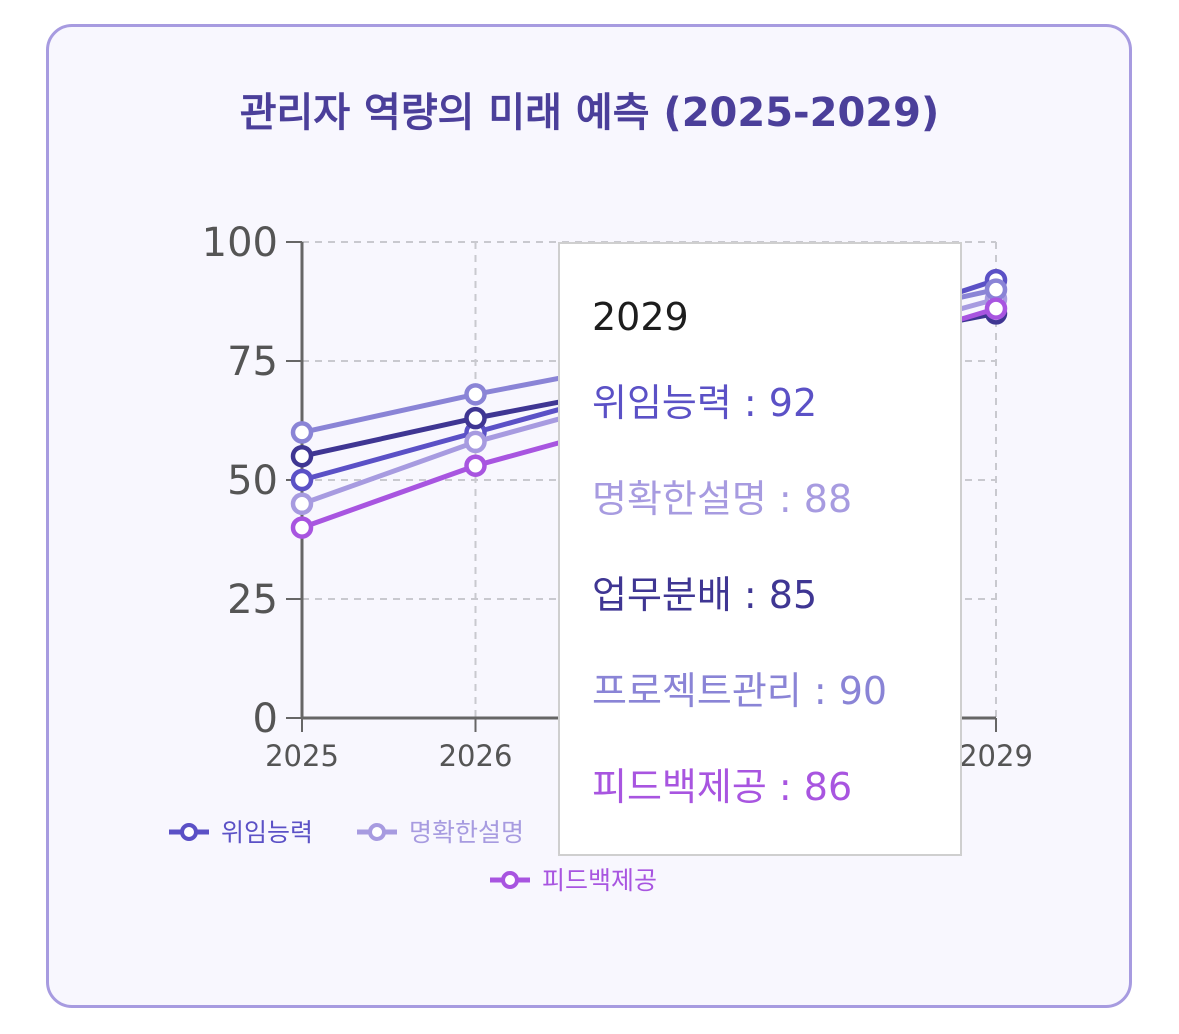 This screenshot has height=1034, width=1179. I want to click on legend-label: 위임능력, so click(267, 832).